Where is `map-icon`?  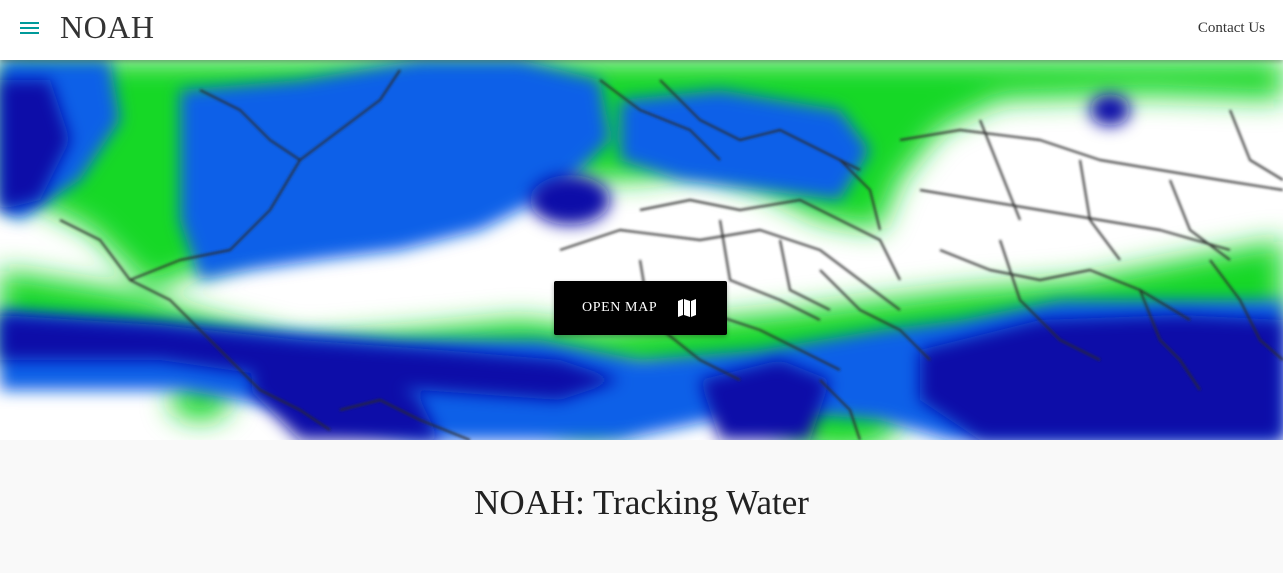
map-icon is located at coordinates (687, 308).